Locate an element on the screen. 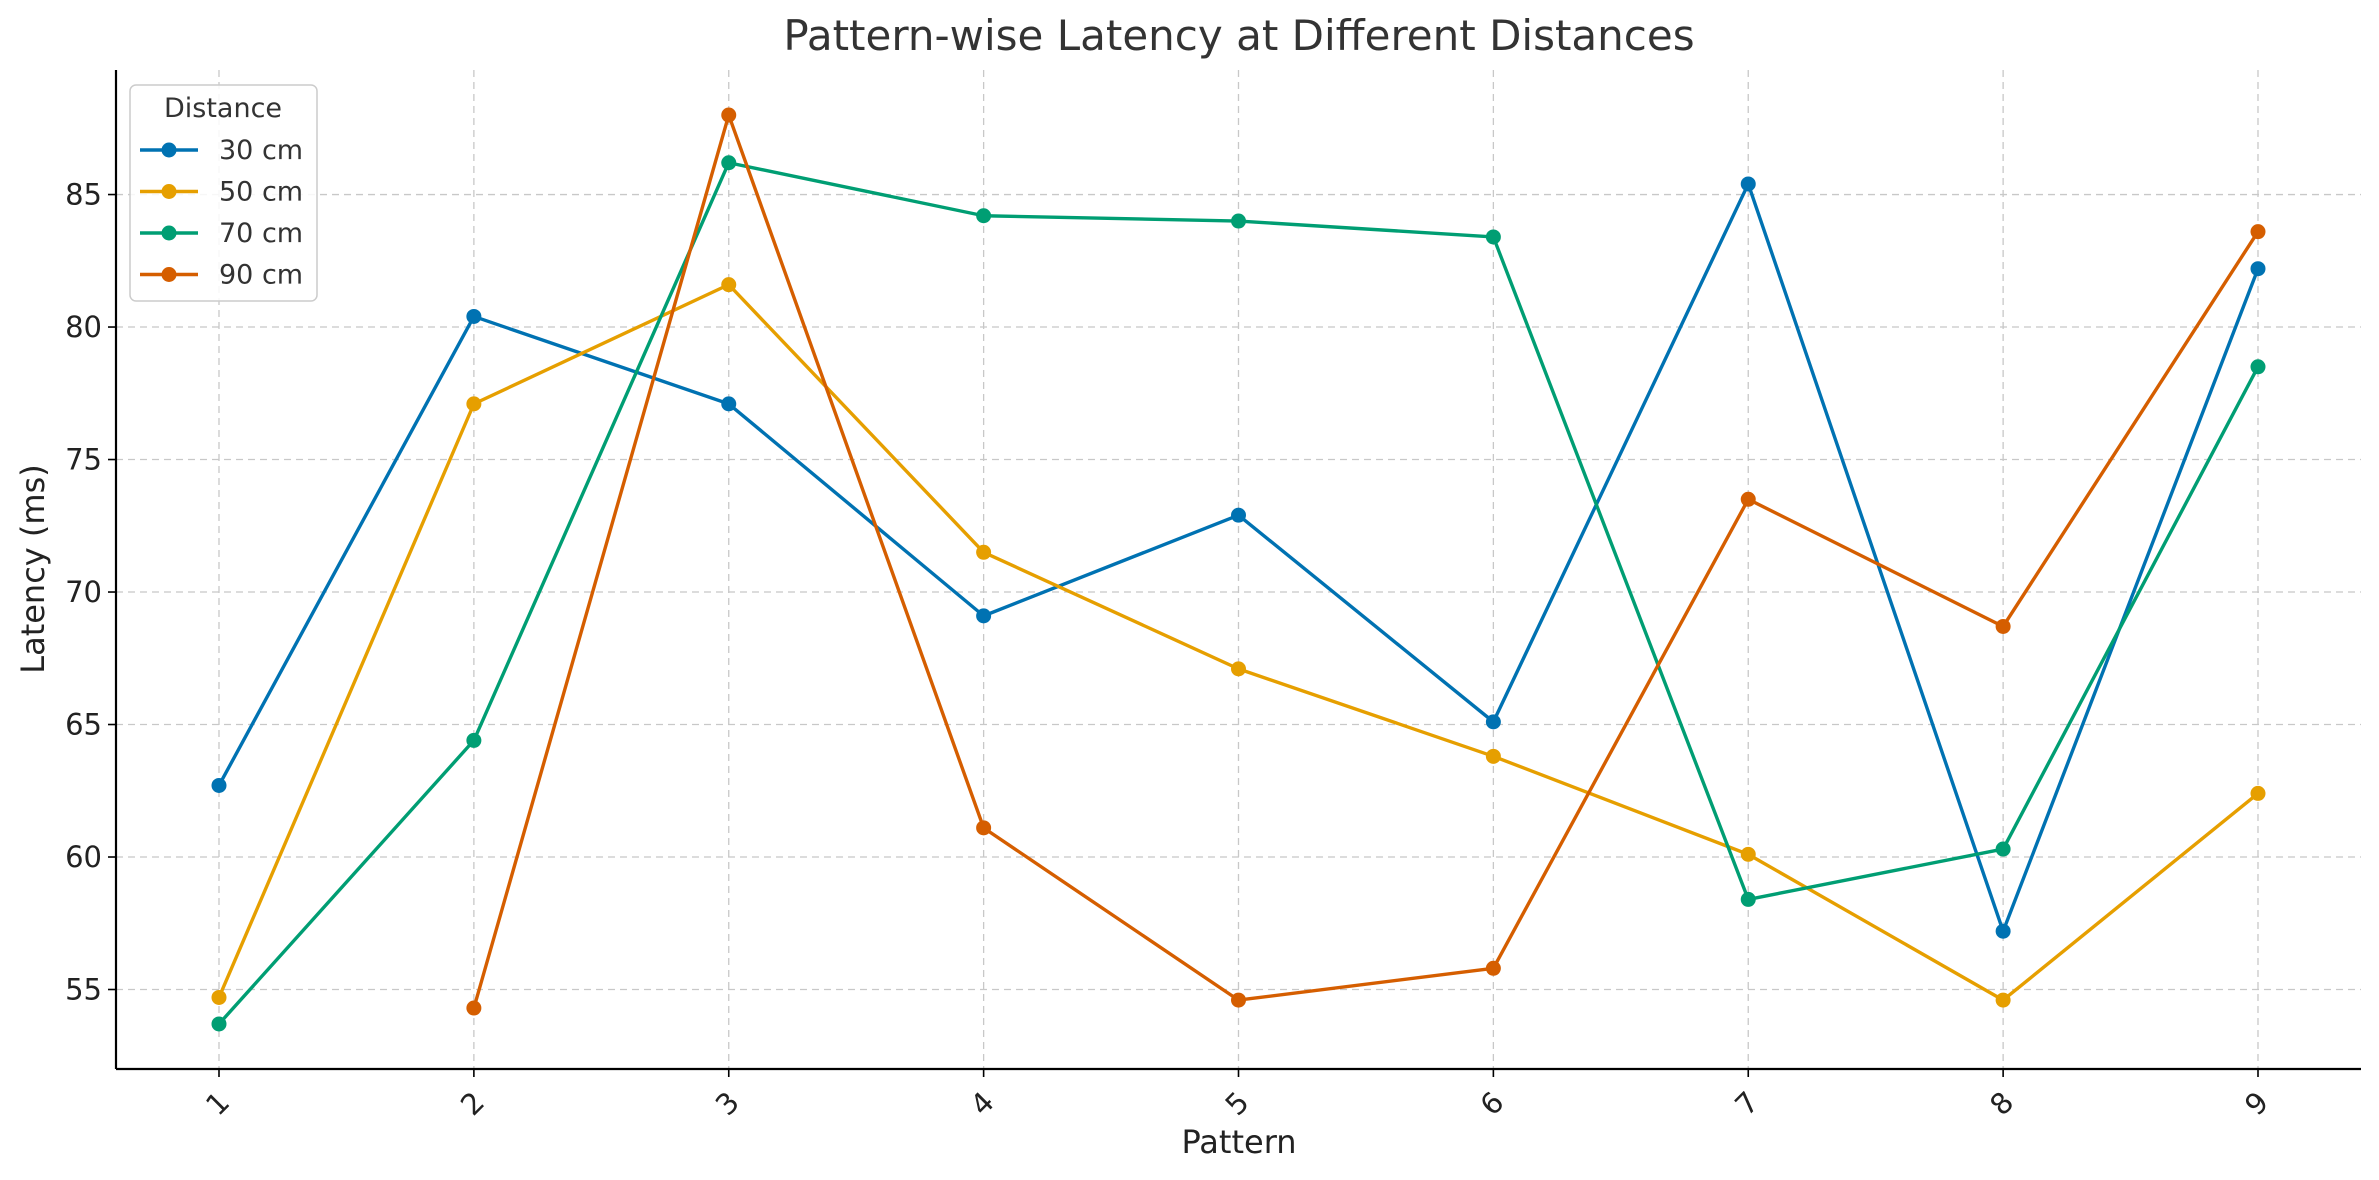 The image size is (2379, 1180). legend-label: 70 cm is located at coordinates (261, 233).